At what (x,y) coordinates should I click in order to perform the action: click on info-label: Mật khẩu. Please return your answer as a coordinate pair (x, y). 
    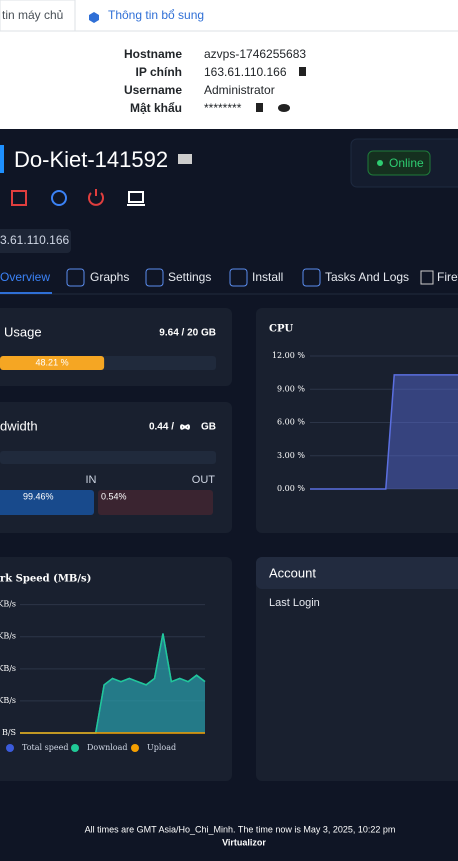
    Looking at the image, I should click on (156, 108).